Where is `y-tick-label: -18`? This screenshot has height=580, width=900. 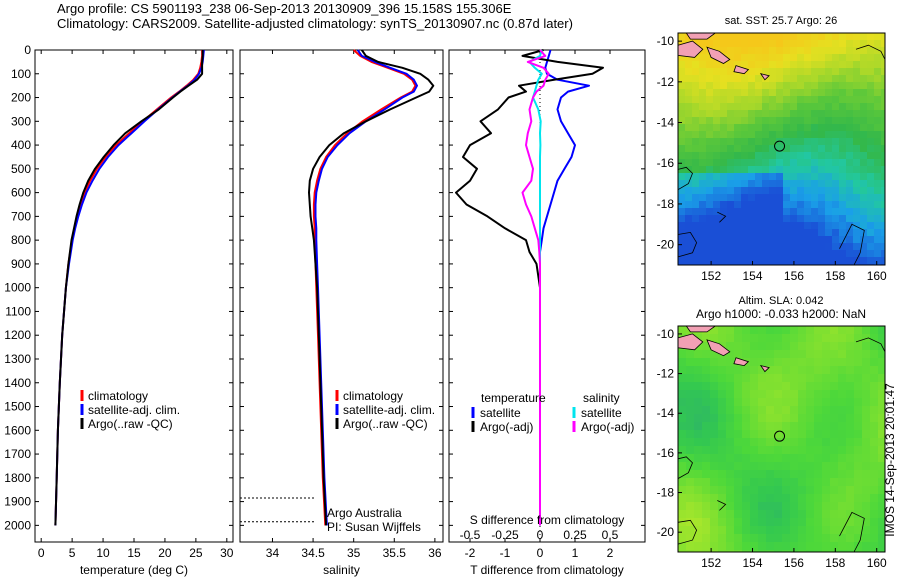 y-tick-label: -18 is located at coordinates (666, 493).